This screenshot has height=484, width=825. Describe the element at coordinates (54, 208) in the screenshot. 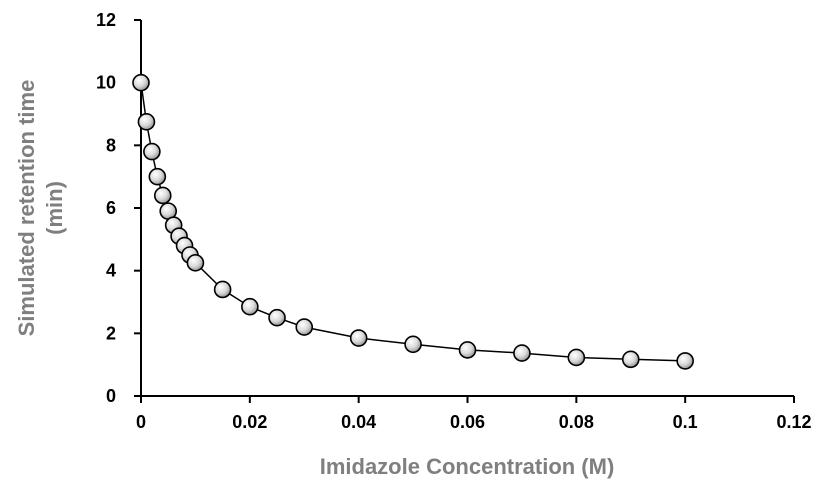

I see `y-axis-title-line2: (min)` at that location.